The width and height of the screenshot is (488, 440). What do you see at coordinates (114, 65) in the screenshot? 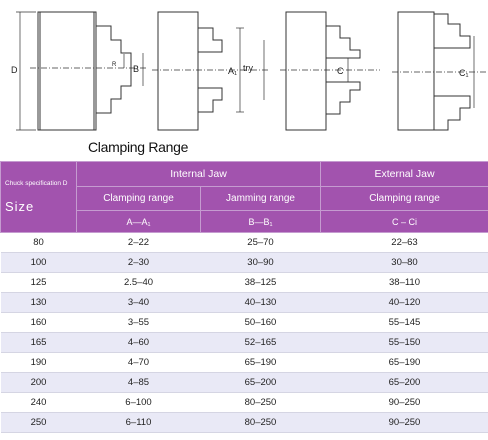
I see `label-r: R` at bounding box center [114, 65].